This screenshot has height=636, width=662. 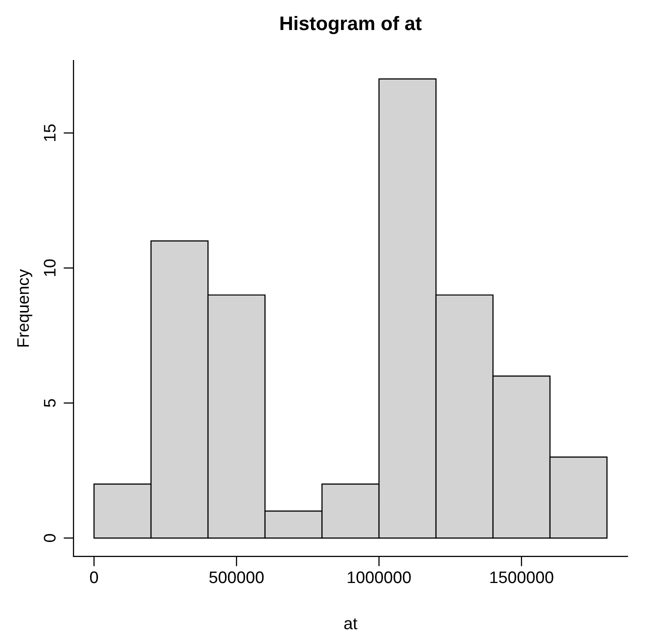 What do you see at coordinates (94, 577) in the screenshot?
I see `x-tick-label: 0` at bounding box center [94, 577].